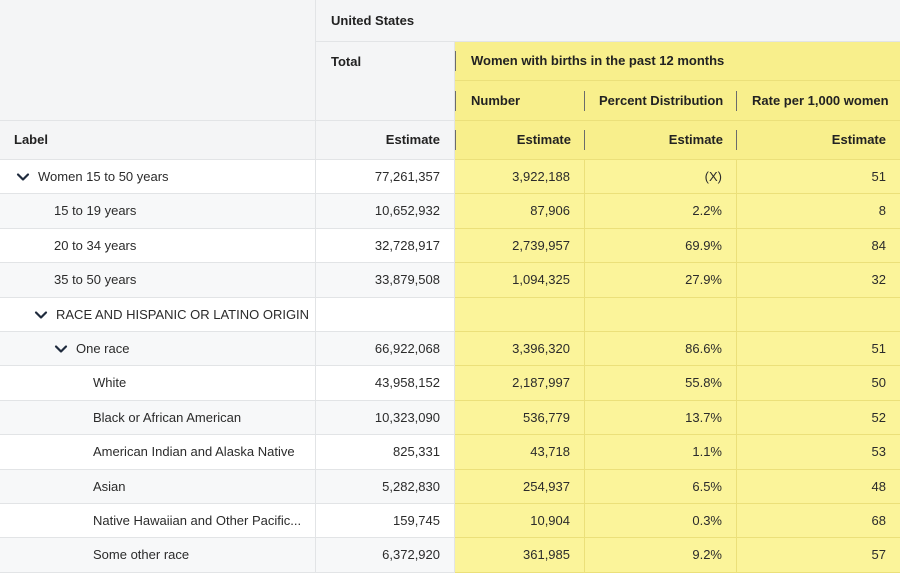  I want to click on percent-estimate-cell: (X), so click(661, 177).